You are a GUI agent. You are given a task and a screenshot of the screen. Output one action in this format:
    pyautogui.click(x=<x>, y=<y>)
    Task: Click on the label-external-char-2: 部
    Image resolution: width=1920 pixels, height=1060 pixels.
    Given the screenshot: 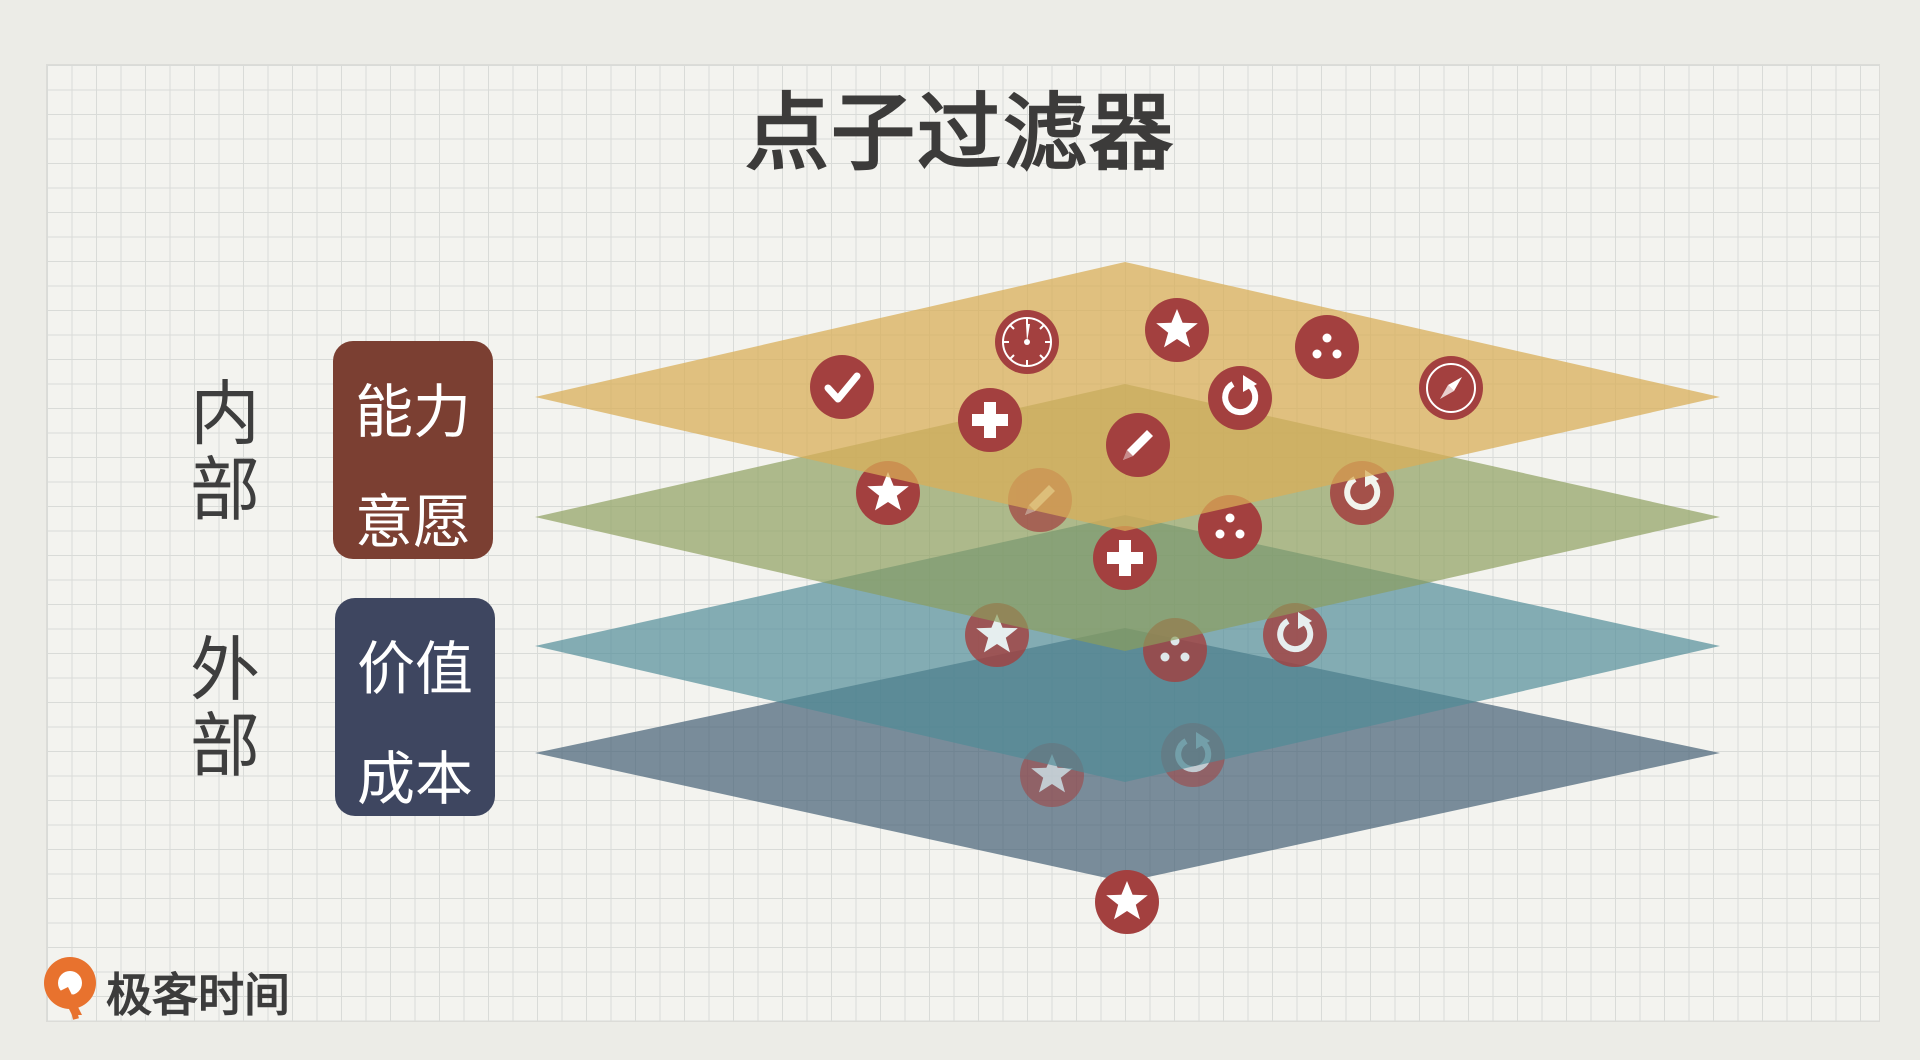 What is the action you would take?
    pyautogui.click(x=225, y=746)
    